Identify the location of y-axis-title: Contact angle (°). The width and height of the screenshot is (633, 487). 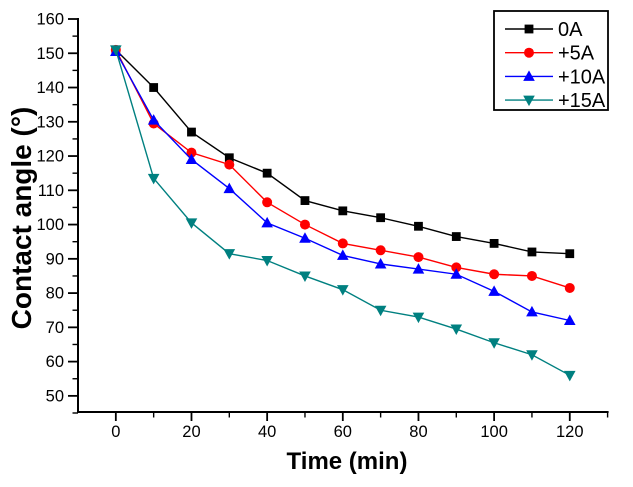
(21, 218).